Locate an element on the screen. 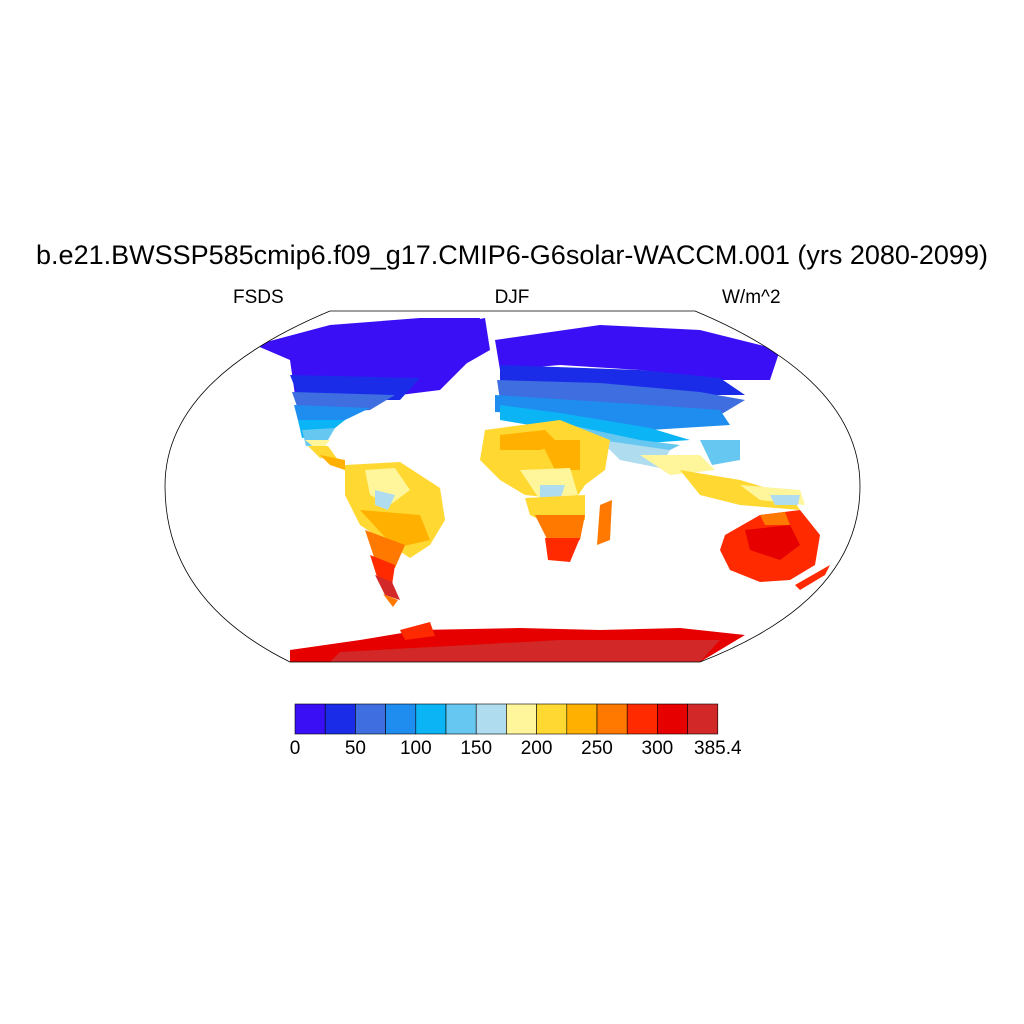 Image resolution: width=1024 pixels, height=1024 pixels. eurasia is located at coordinates (637, 400).